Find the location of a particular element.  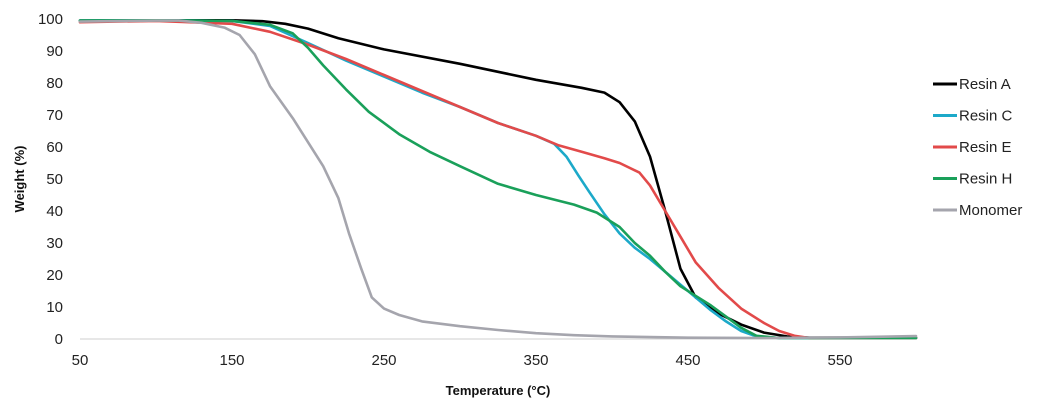

legend-item: Monomer is located at coordinates (977, 210).